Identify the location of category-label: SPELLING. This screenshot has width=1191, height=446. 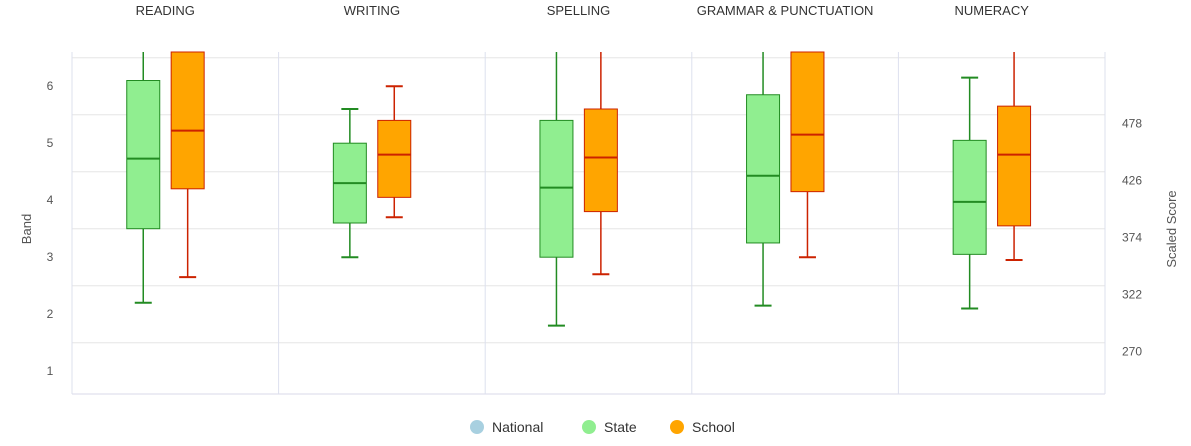
(579, 10).